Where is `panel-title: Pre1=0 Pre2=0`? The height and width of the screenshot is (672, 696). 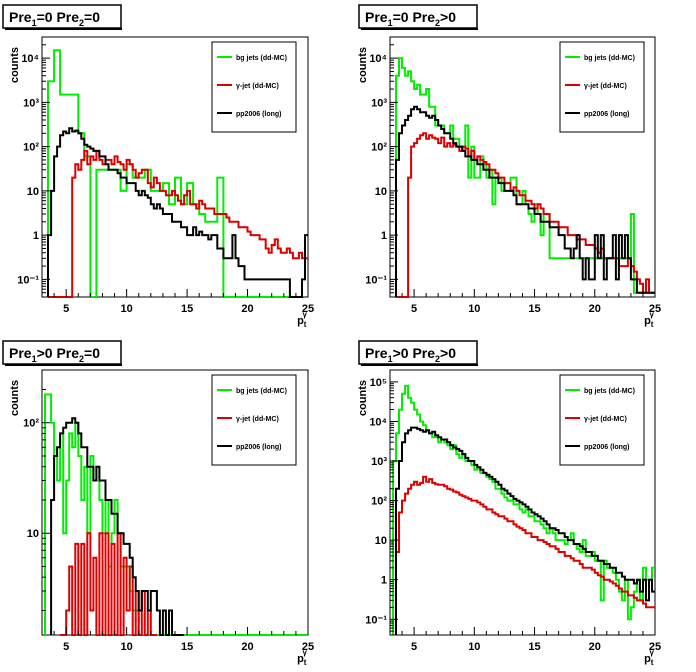
panel-title: Pre1=0 Pre2=0 is located at coordinates (62, 17).